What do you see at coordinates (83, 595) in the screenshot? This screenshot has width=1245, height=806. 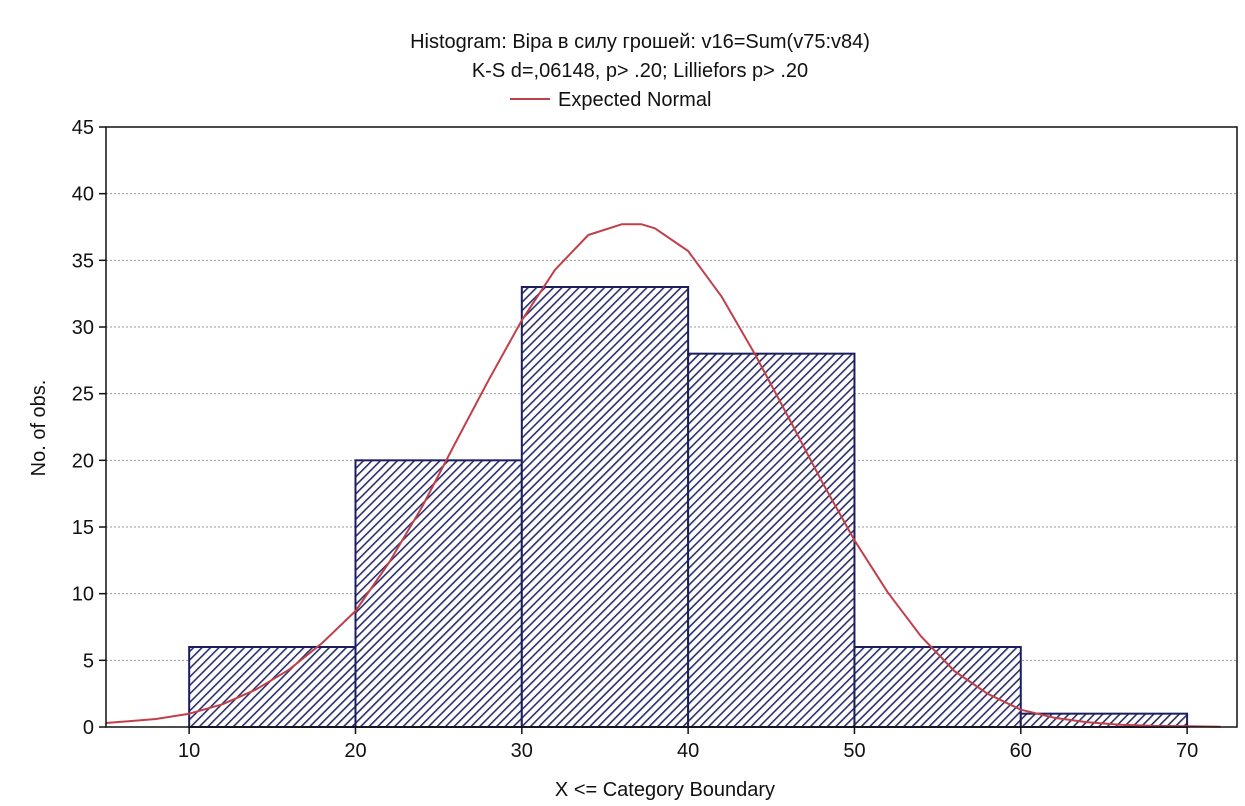 I see `y-tick-label: 10` at bounding box center [83, 595].